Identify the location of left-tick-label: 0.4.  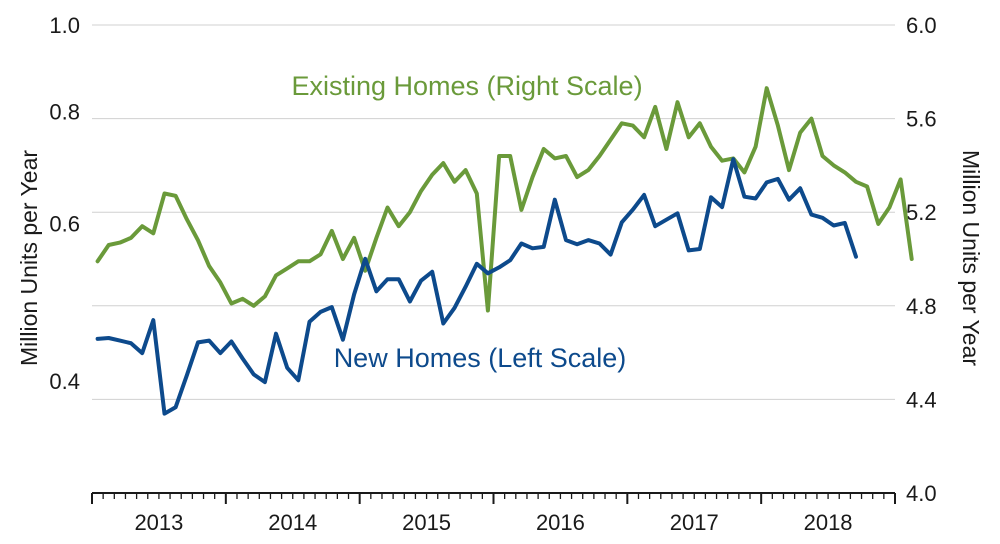
(64, 381).